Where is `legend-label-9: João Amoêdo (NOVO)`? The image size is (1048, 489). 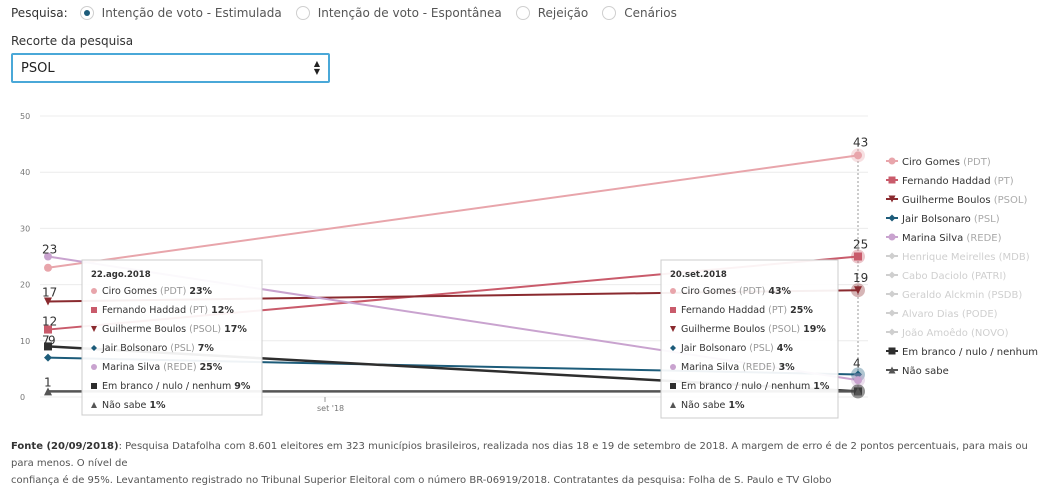 legend-label-9: João Amoêdo (NOVO) is located at coordinates (955, 333).